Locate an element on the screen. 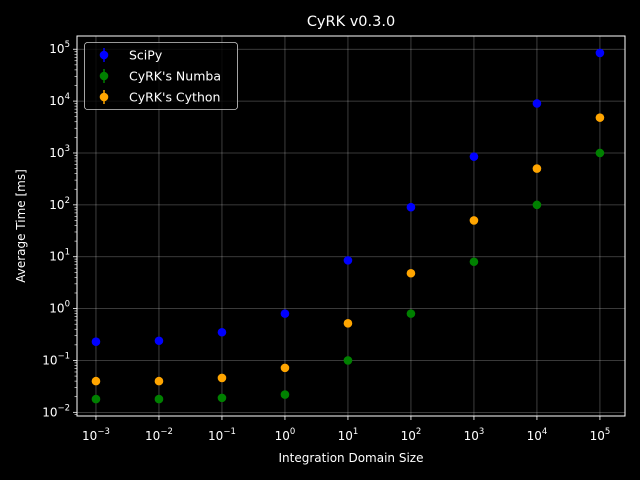 Image resolution: width=640 pixels, height=480 pixels. y-tick-exponent: 4 is located at coordinates (67, 97).